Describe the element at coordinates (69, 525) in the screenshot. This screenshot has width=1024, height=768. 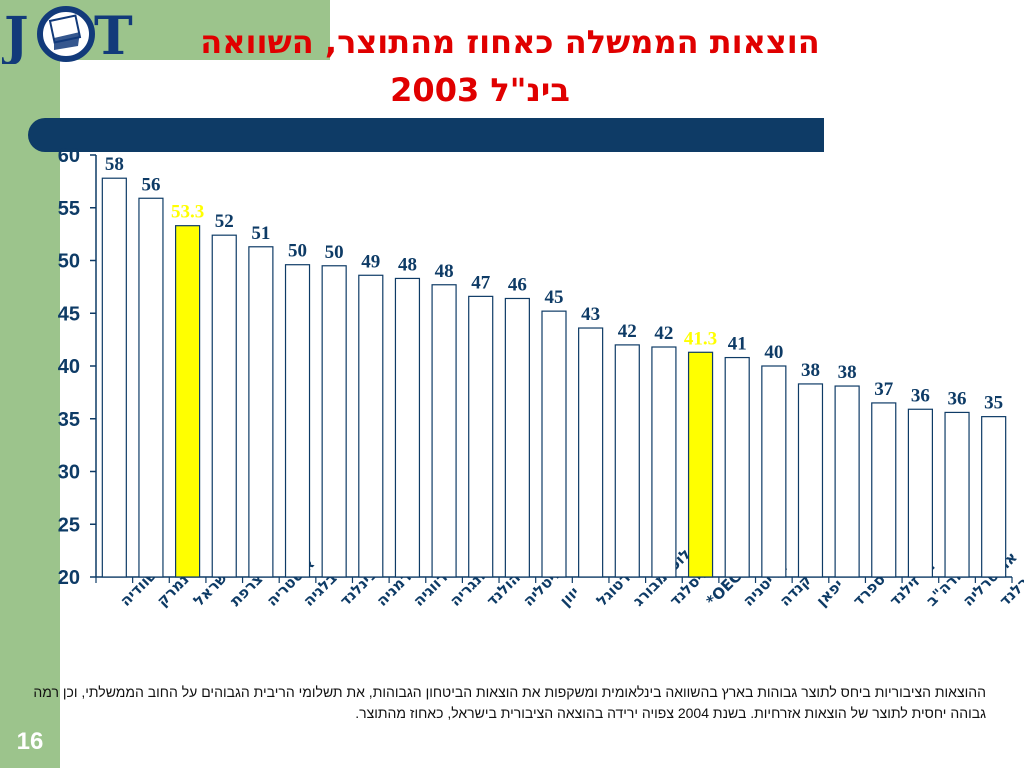
I see `y-tick-label: 25` at that location.